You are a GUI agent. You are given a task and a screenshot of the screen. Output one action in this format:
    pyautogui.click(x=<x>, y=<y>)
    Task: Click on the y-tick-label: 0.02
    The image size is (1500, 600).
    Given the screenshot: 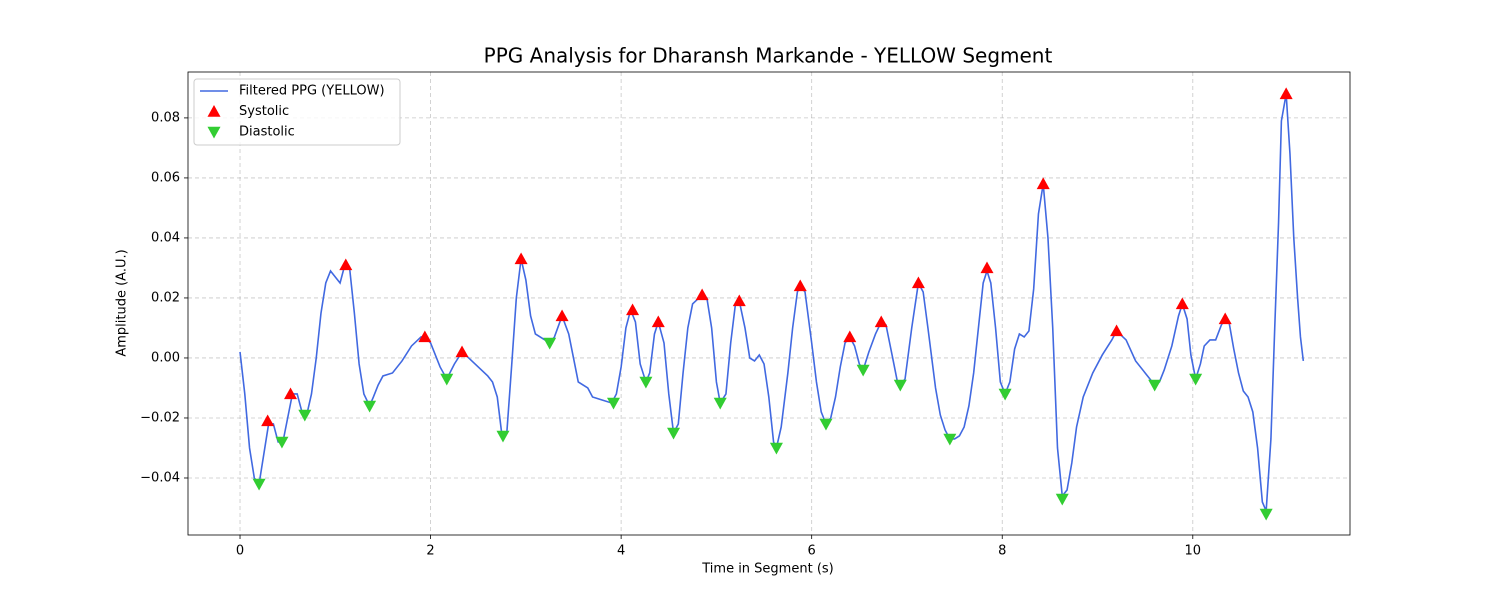 What is the action you would take?
    pyautogui.click(x=165, y=297)
    